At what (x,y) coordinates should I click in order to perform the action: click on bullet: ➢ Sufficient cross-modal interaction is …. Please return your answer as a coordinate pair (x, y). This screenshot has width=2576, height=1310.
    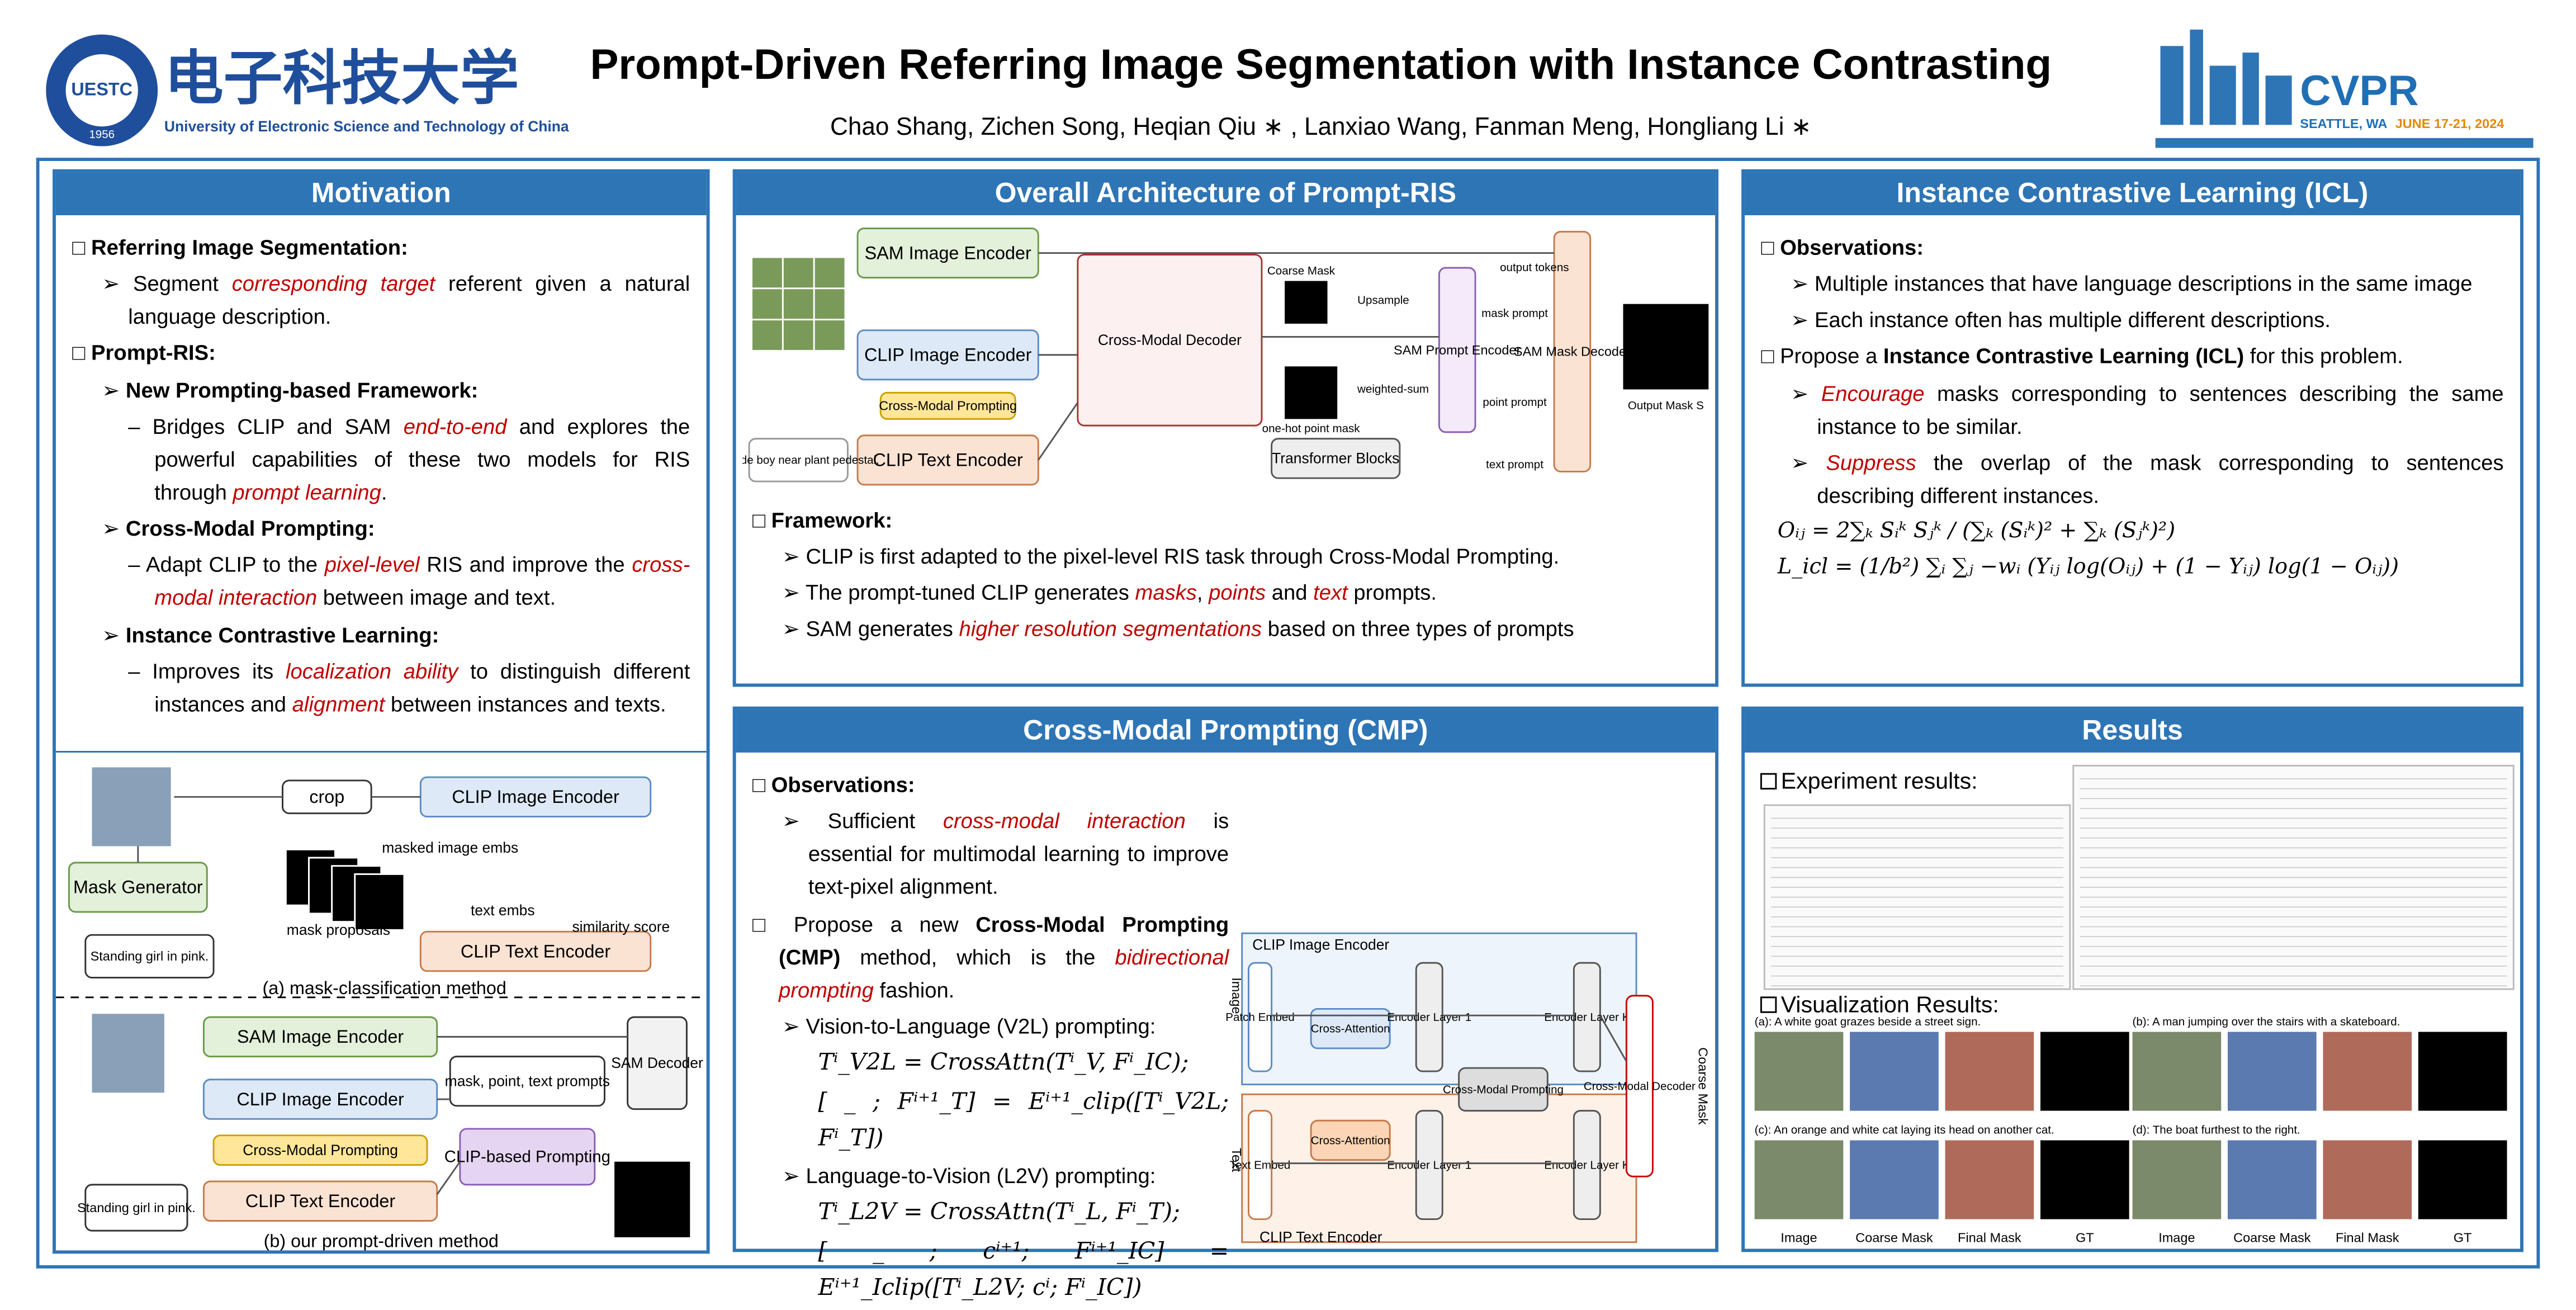
    Looking at the image, I should click on (990, 855).